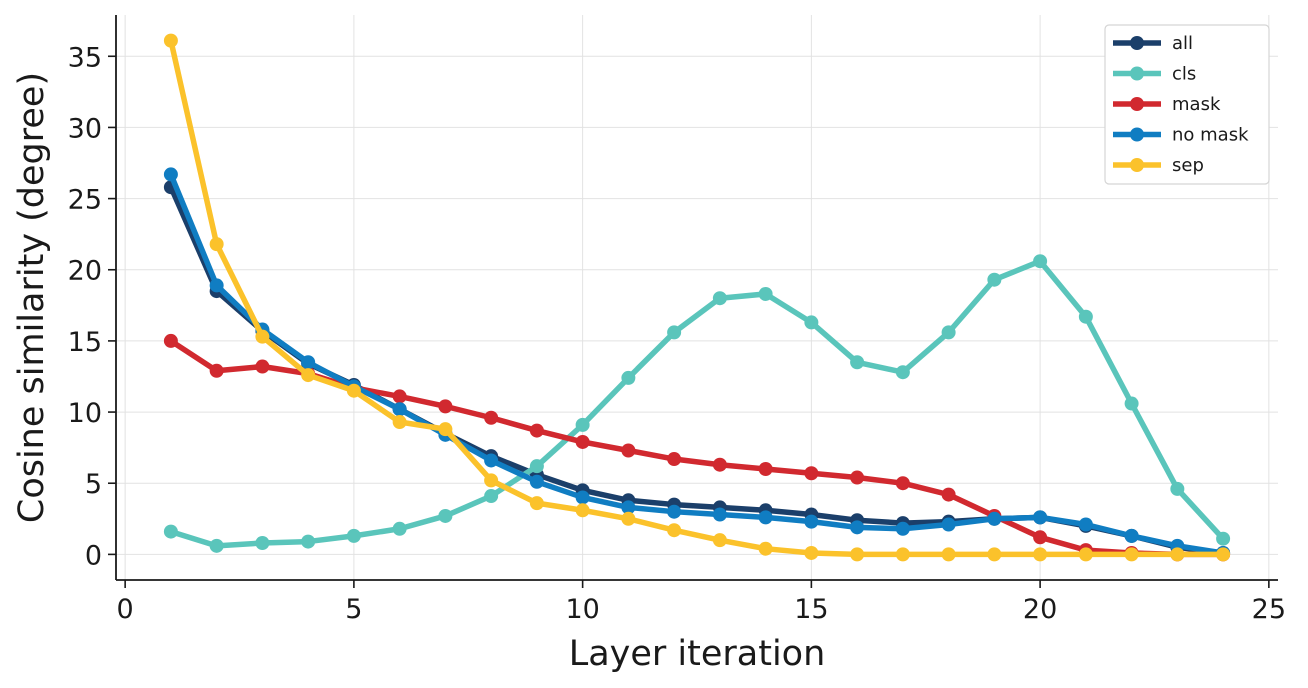  I want to click on legend-label: cls, so click(1184, 74).